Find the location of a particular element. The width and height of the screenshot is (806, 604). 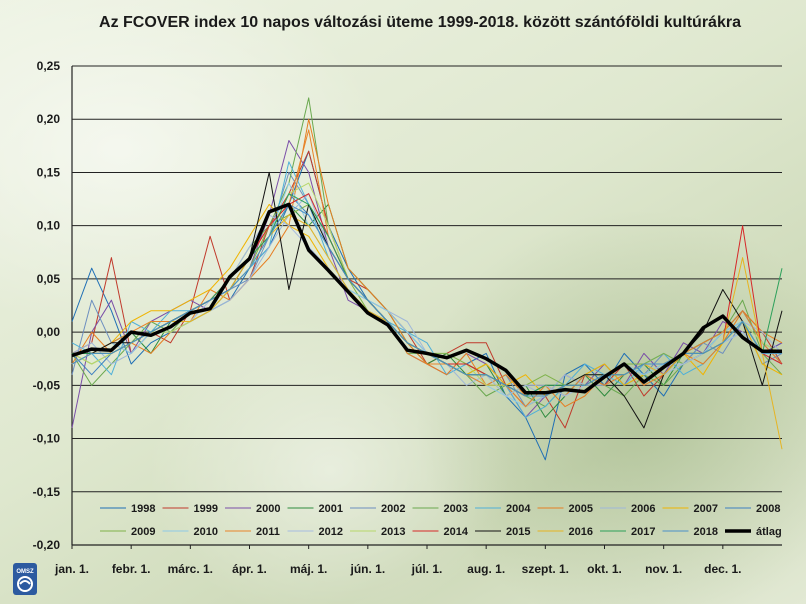

x-tick-label: júl. 1. is located at coordinates (427, 569).